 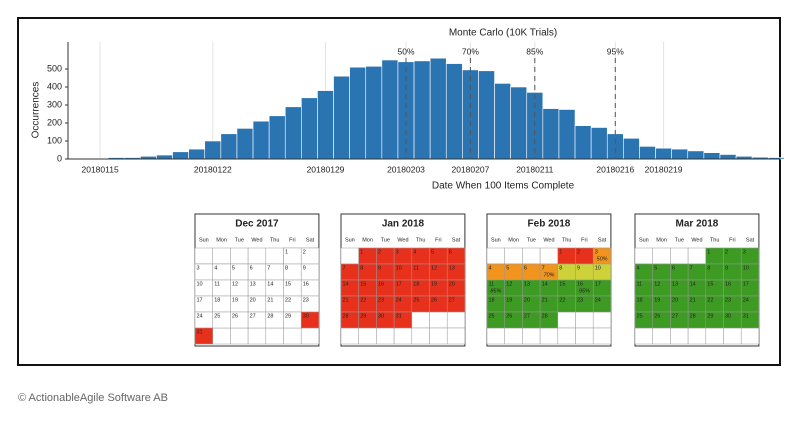 What do you see at coordinates (198, 268) in the screenshot?
I see `day-number: 3` at bounding box center [198, 268].